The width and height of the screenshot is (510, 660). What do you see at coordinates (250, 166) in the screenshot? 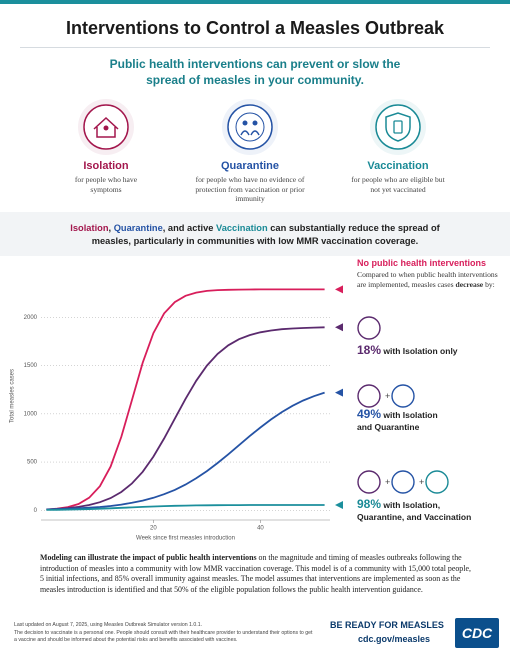
I see `card-title: Quarantine` at bounding box center [250, 166].